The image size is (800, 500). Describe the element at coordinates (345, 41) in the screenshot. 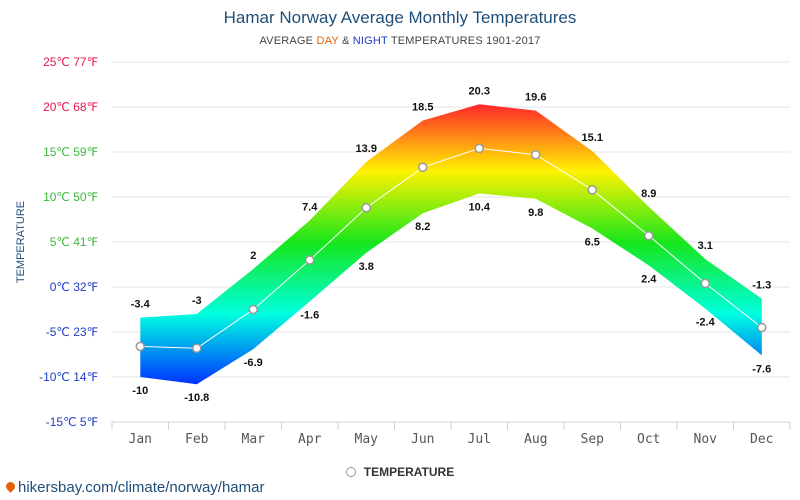

I see `subtitle-mid: &` at that location.